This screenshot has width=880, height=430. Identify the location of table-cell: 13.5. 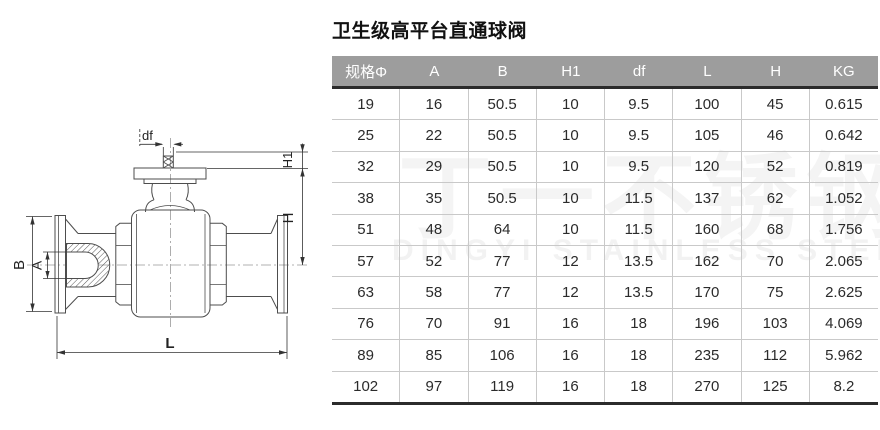
(639, 292).